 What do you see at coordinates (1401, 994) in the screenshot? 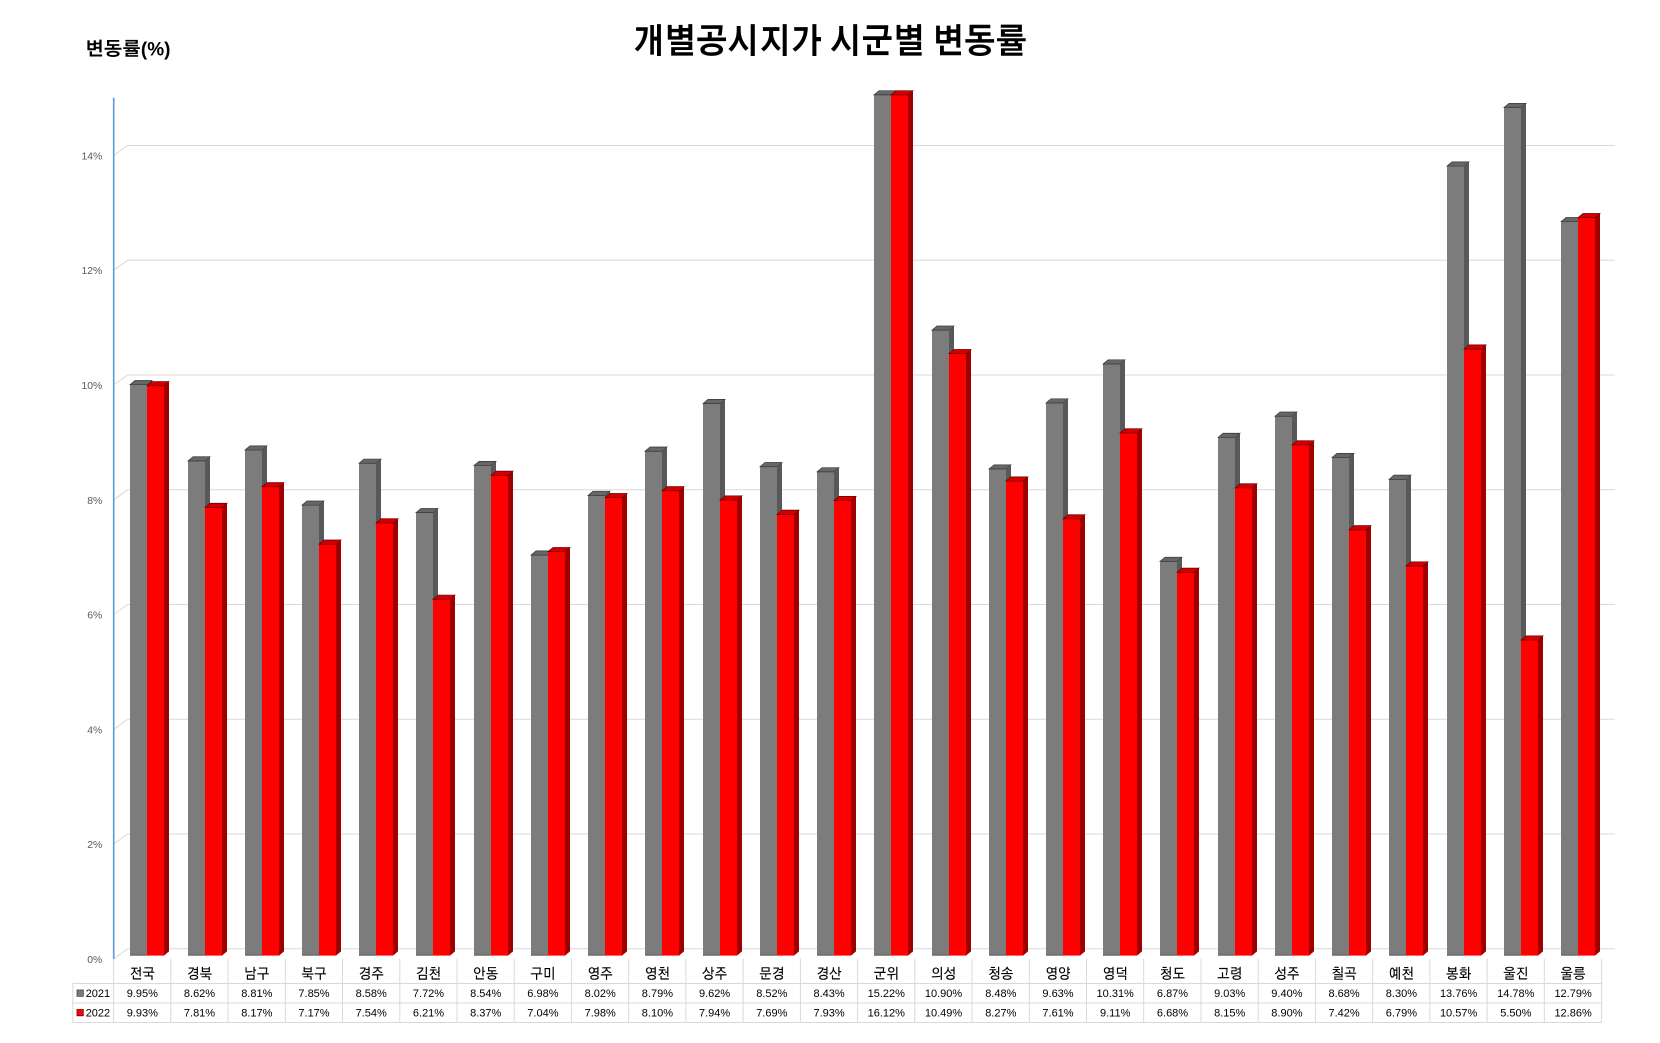
I see `svg-text: 8.30%` at bounding box center [1401, 994].